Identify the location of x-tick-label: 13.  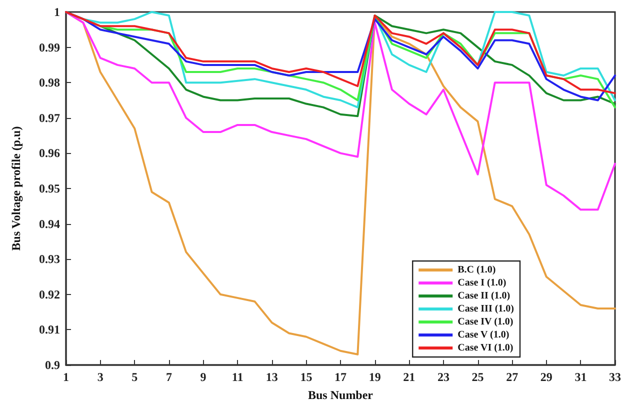
(272, 377).